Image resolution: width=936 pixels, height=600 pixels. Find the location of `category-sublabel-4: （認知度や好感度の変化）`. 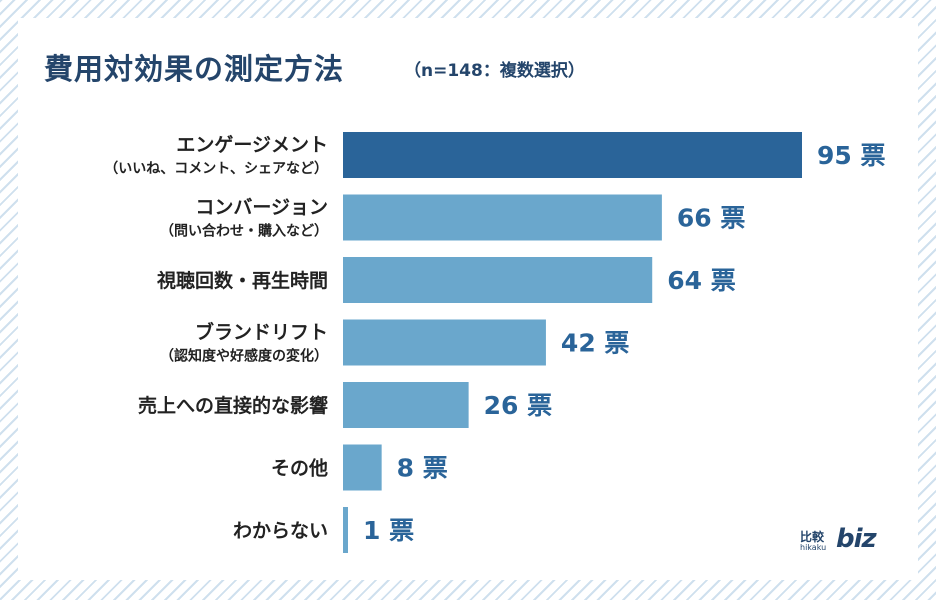

category-sublabel-4: （認知度や好感度の変化） is located at coordinates (244, 356).